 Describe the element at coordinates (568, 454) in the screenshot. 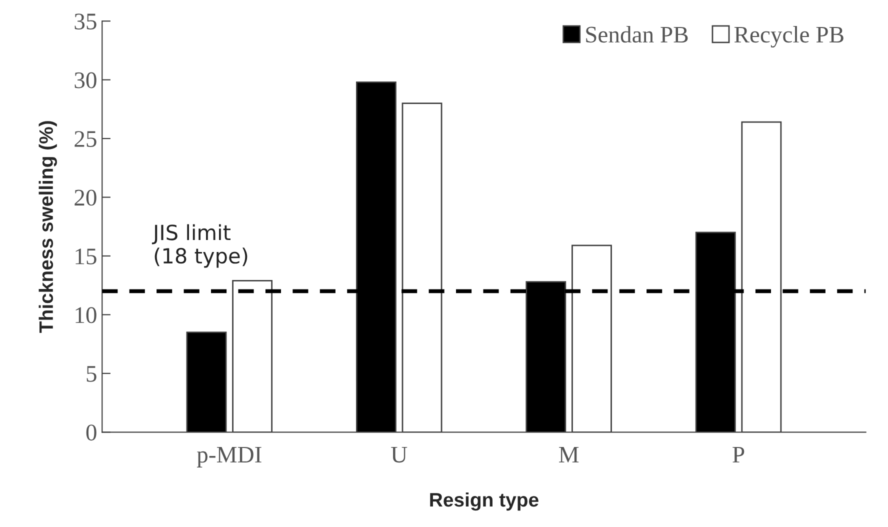

I see `x-tick-label: M` at that location.